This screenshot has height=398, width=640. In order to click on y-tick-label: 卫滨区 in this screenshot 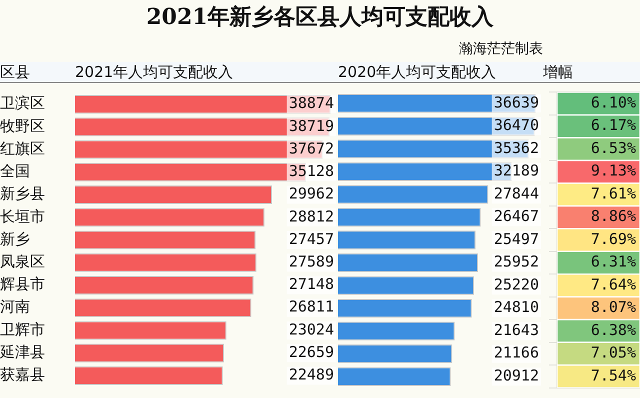, I will do `click(22, 103)`.